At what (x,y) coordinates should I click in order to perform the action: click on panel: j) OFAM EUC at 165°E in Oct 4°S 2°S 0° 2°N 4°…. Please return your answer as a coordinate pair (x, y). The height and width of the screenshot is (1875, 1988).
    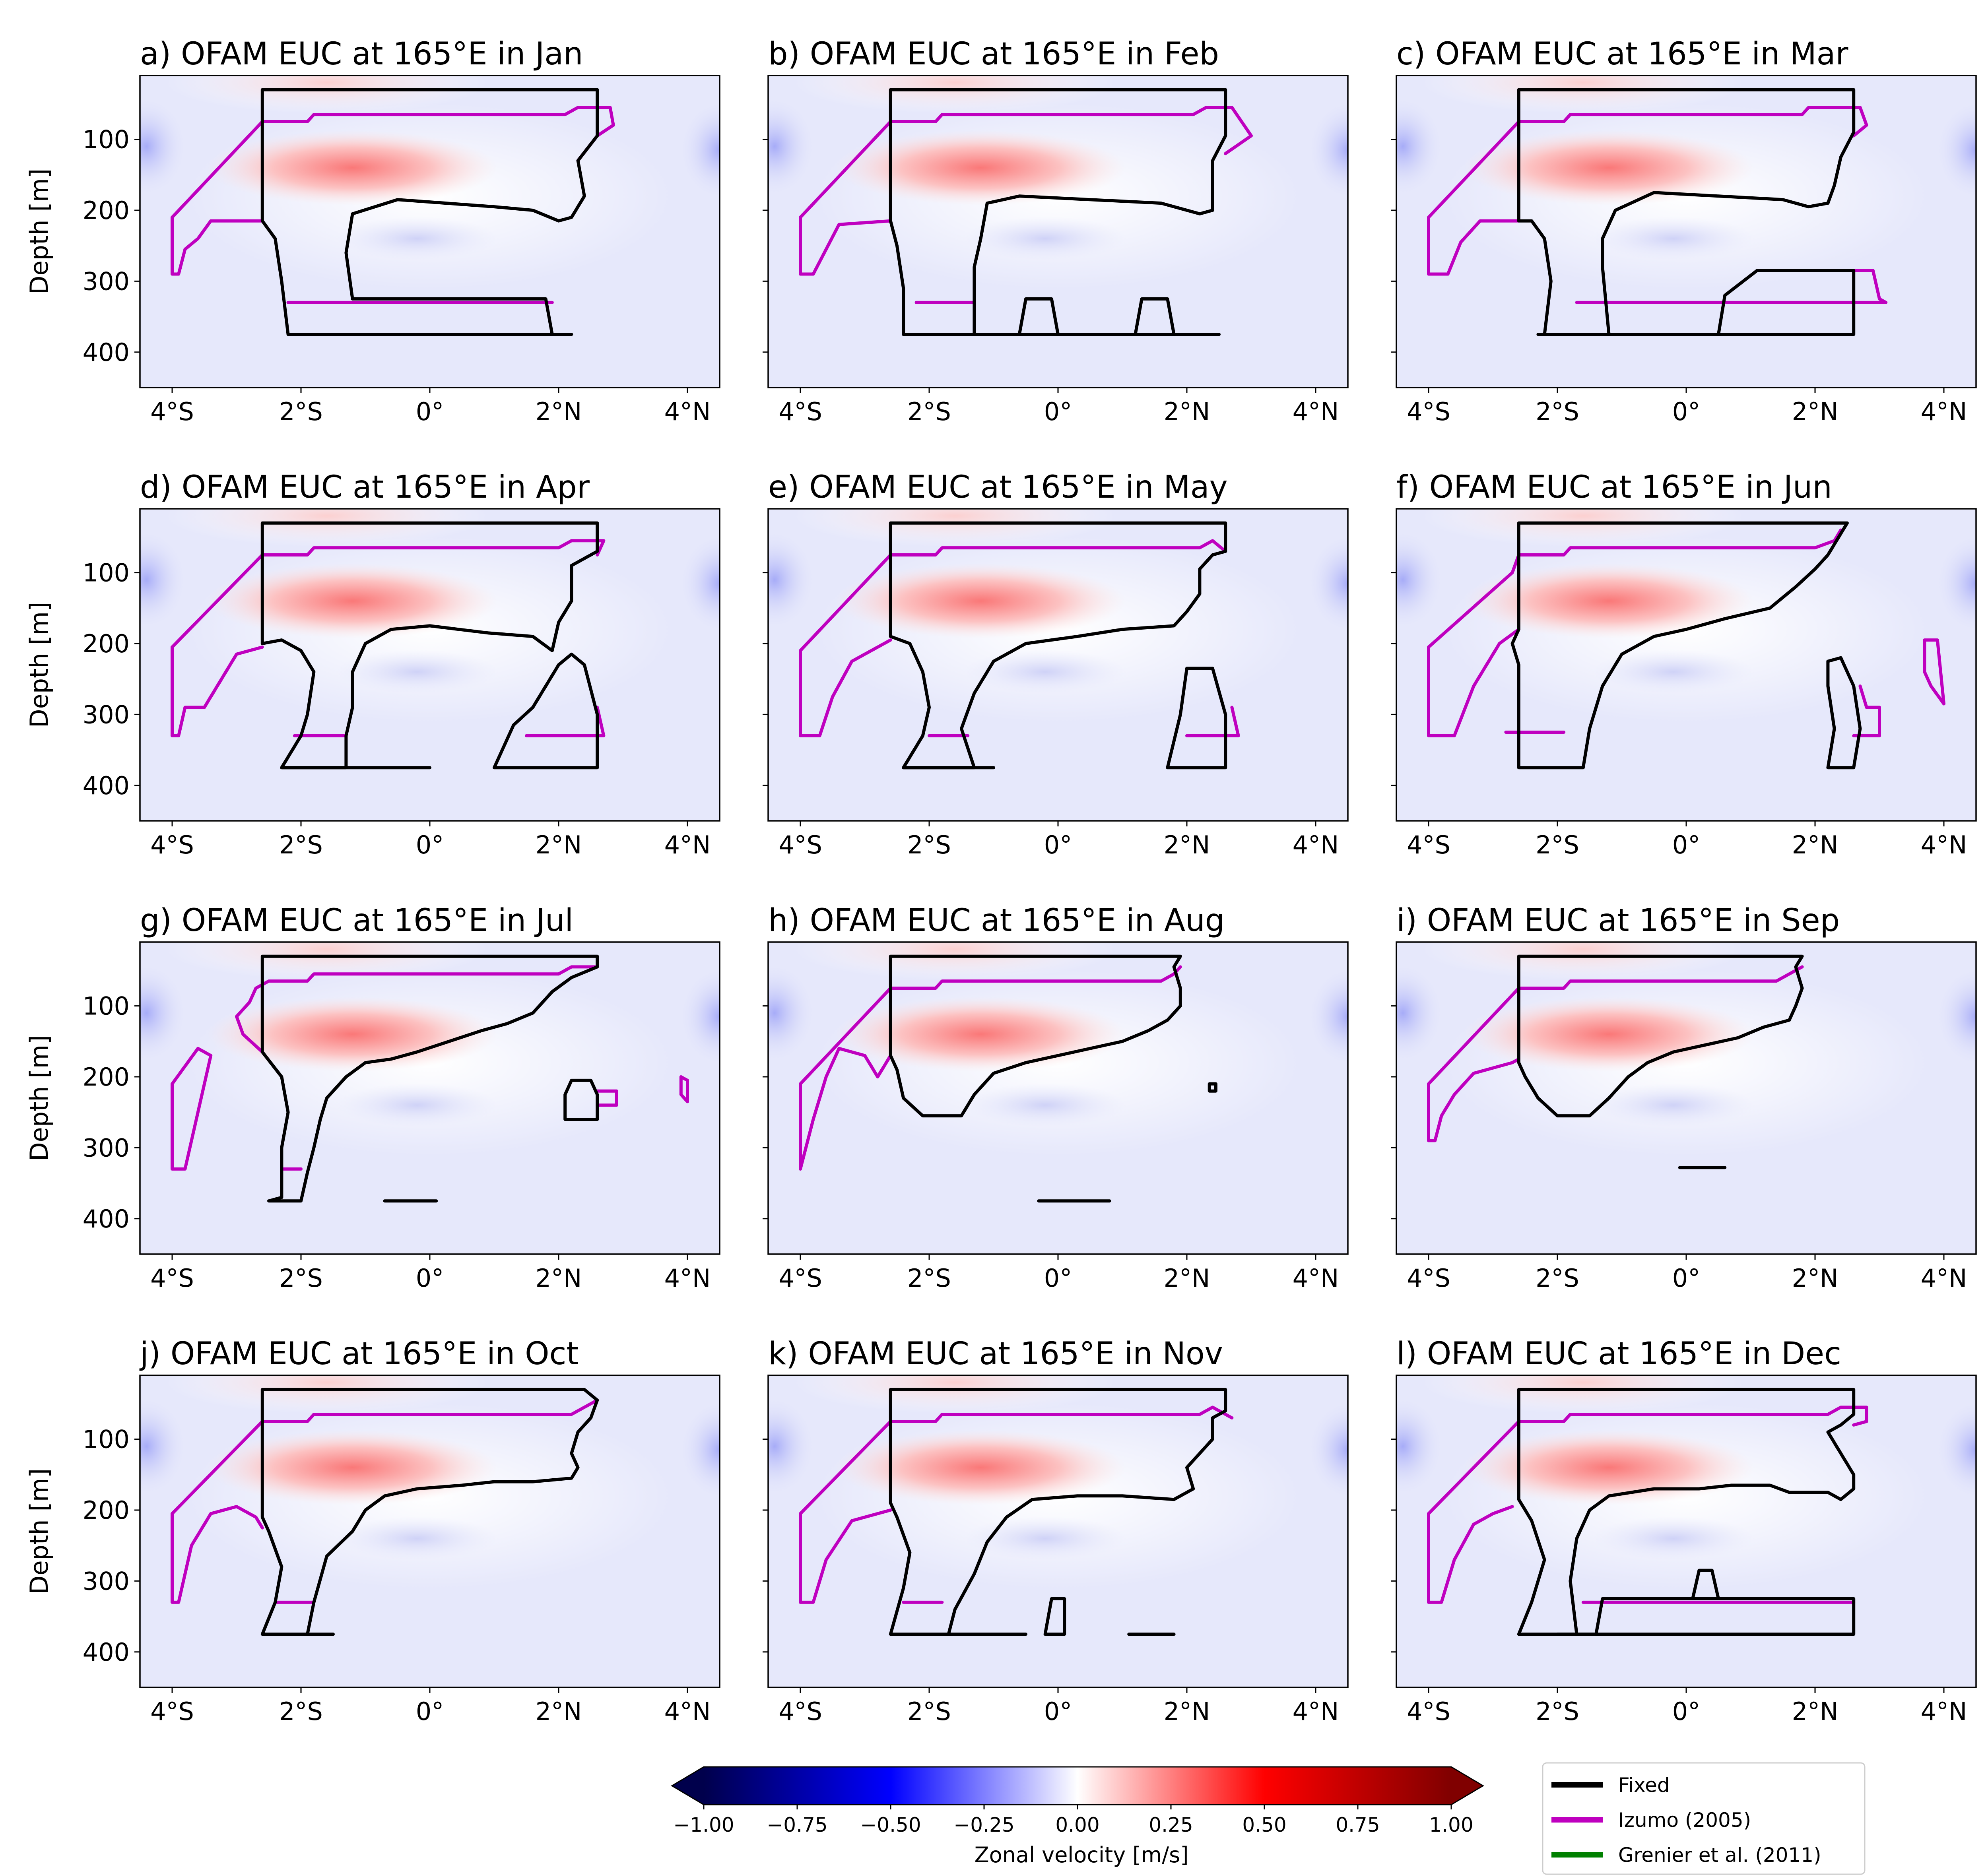
    Looking at the image, I should click on (372, 1531).